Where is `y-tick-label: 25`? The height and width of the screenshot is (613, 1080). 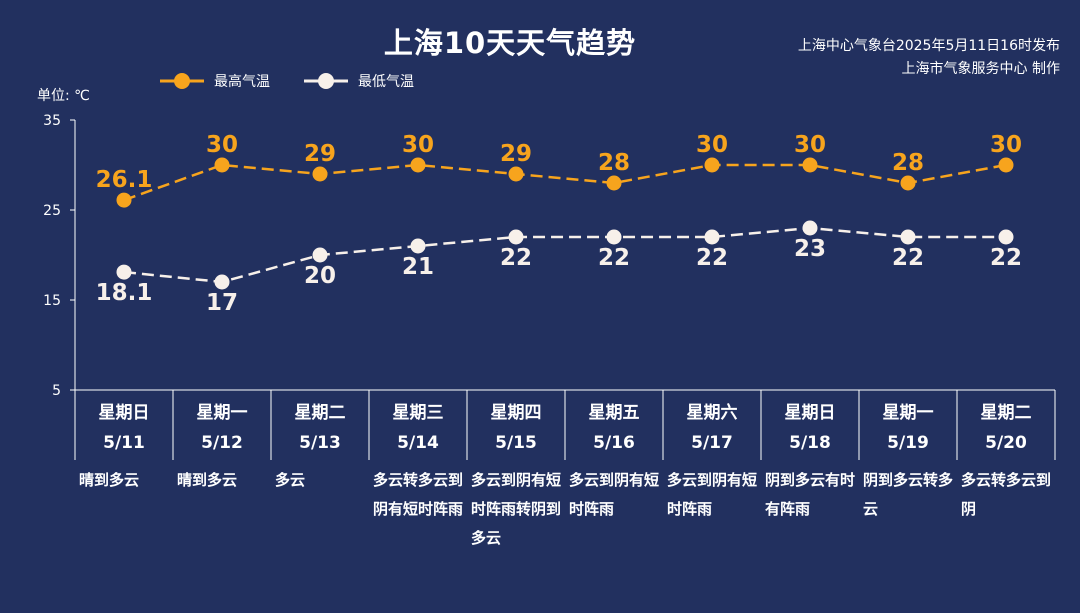
y-tick-label: 25 is located at coordinates (52, 211).